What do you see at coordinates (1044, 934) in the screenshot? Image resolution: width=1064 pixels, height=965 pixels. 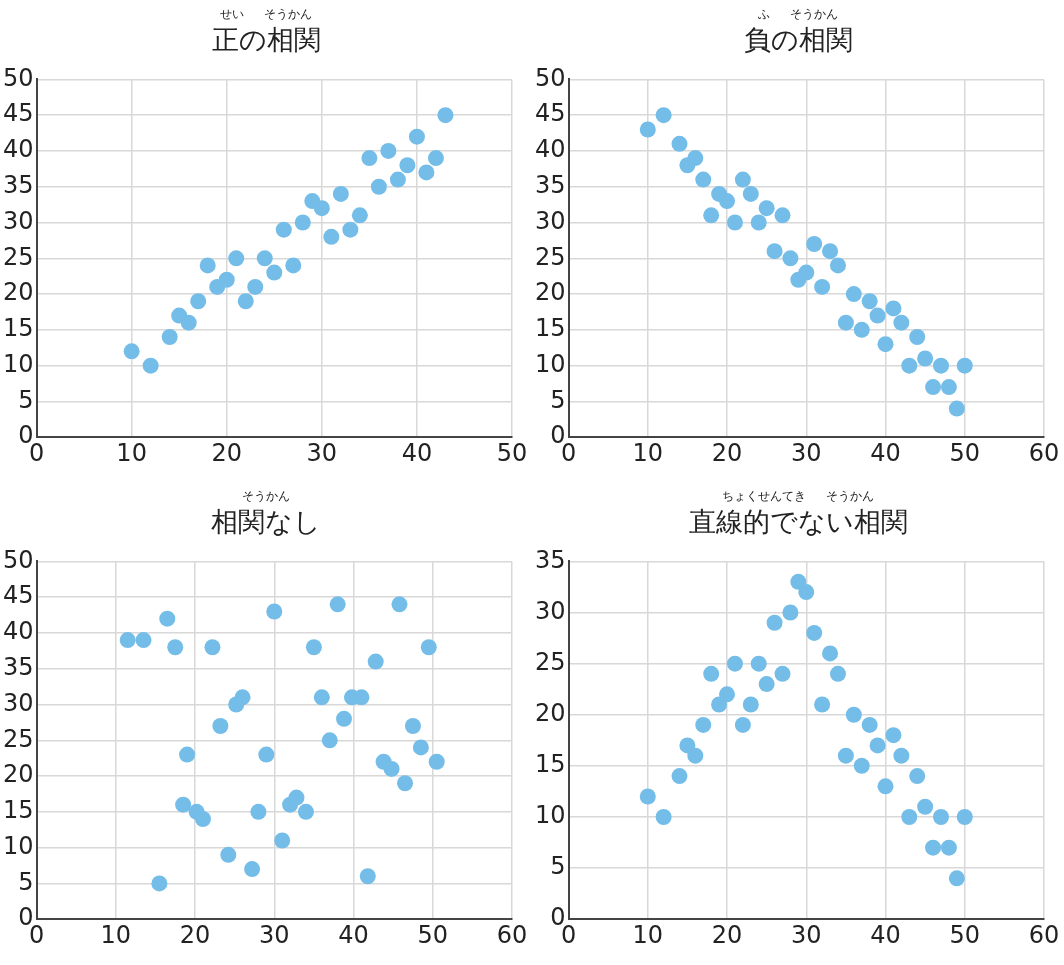 I see `x-tick-label: 60` at bounding box center [1044, 934].